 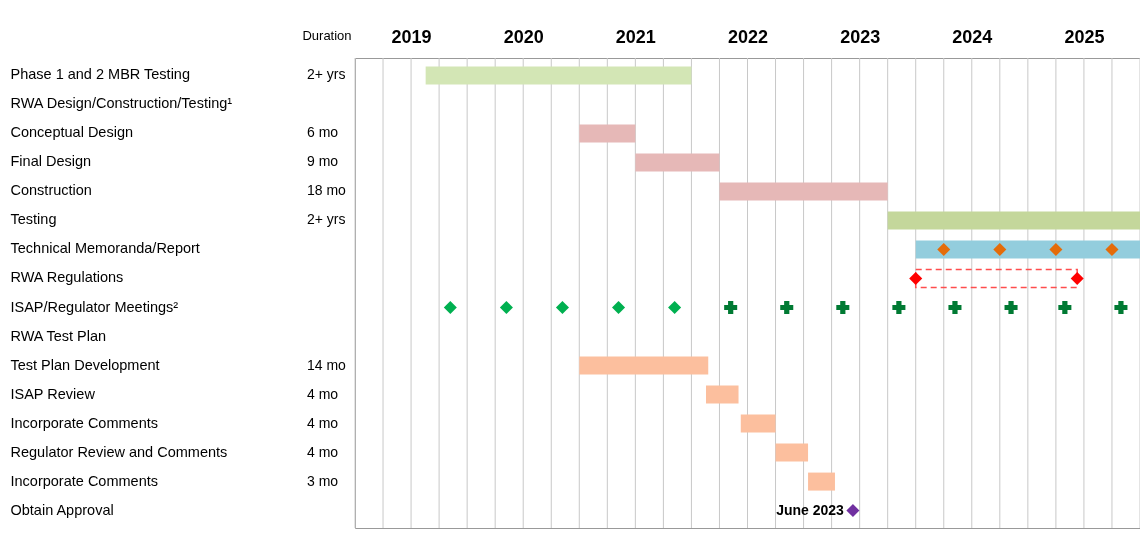 I want to click on y-tick-label: Regulator Review and Comments, so click(x=119, y=451).